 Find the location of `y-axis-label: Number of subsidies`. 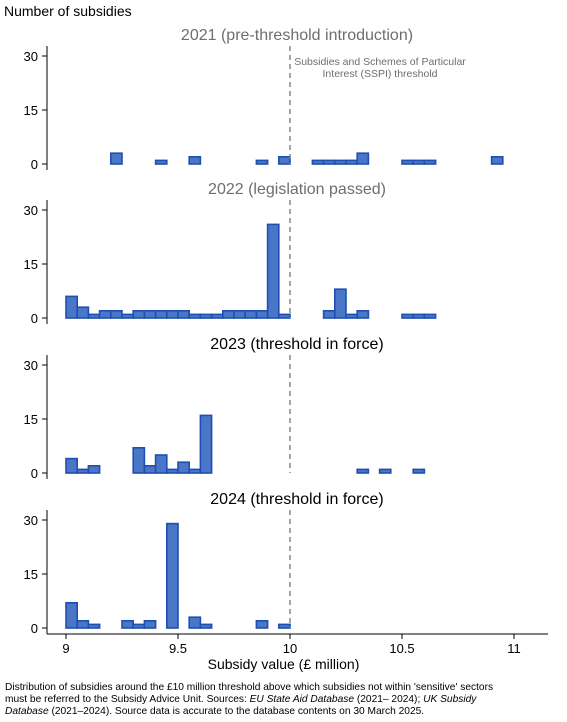

y-axis-label: Number of subsidies is located at coordinates (68, 11).